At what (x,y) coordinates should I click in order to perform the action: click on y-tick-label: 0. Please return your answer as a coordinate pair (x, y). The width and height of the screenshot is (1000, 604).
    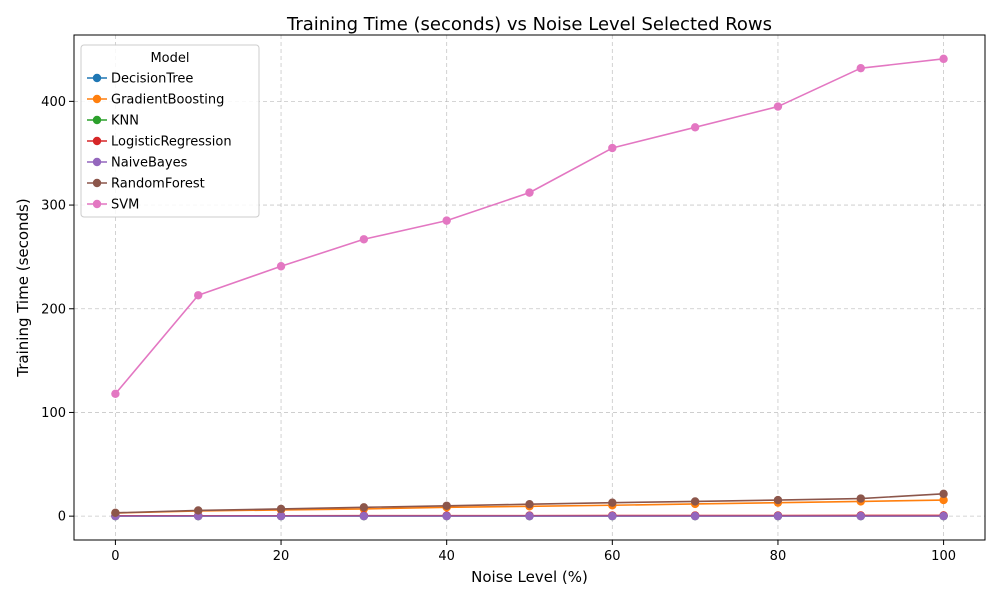
    Looking at the image, I should click on (62, 517).